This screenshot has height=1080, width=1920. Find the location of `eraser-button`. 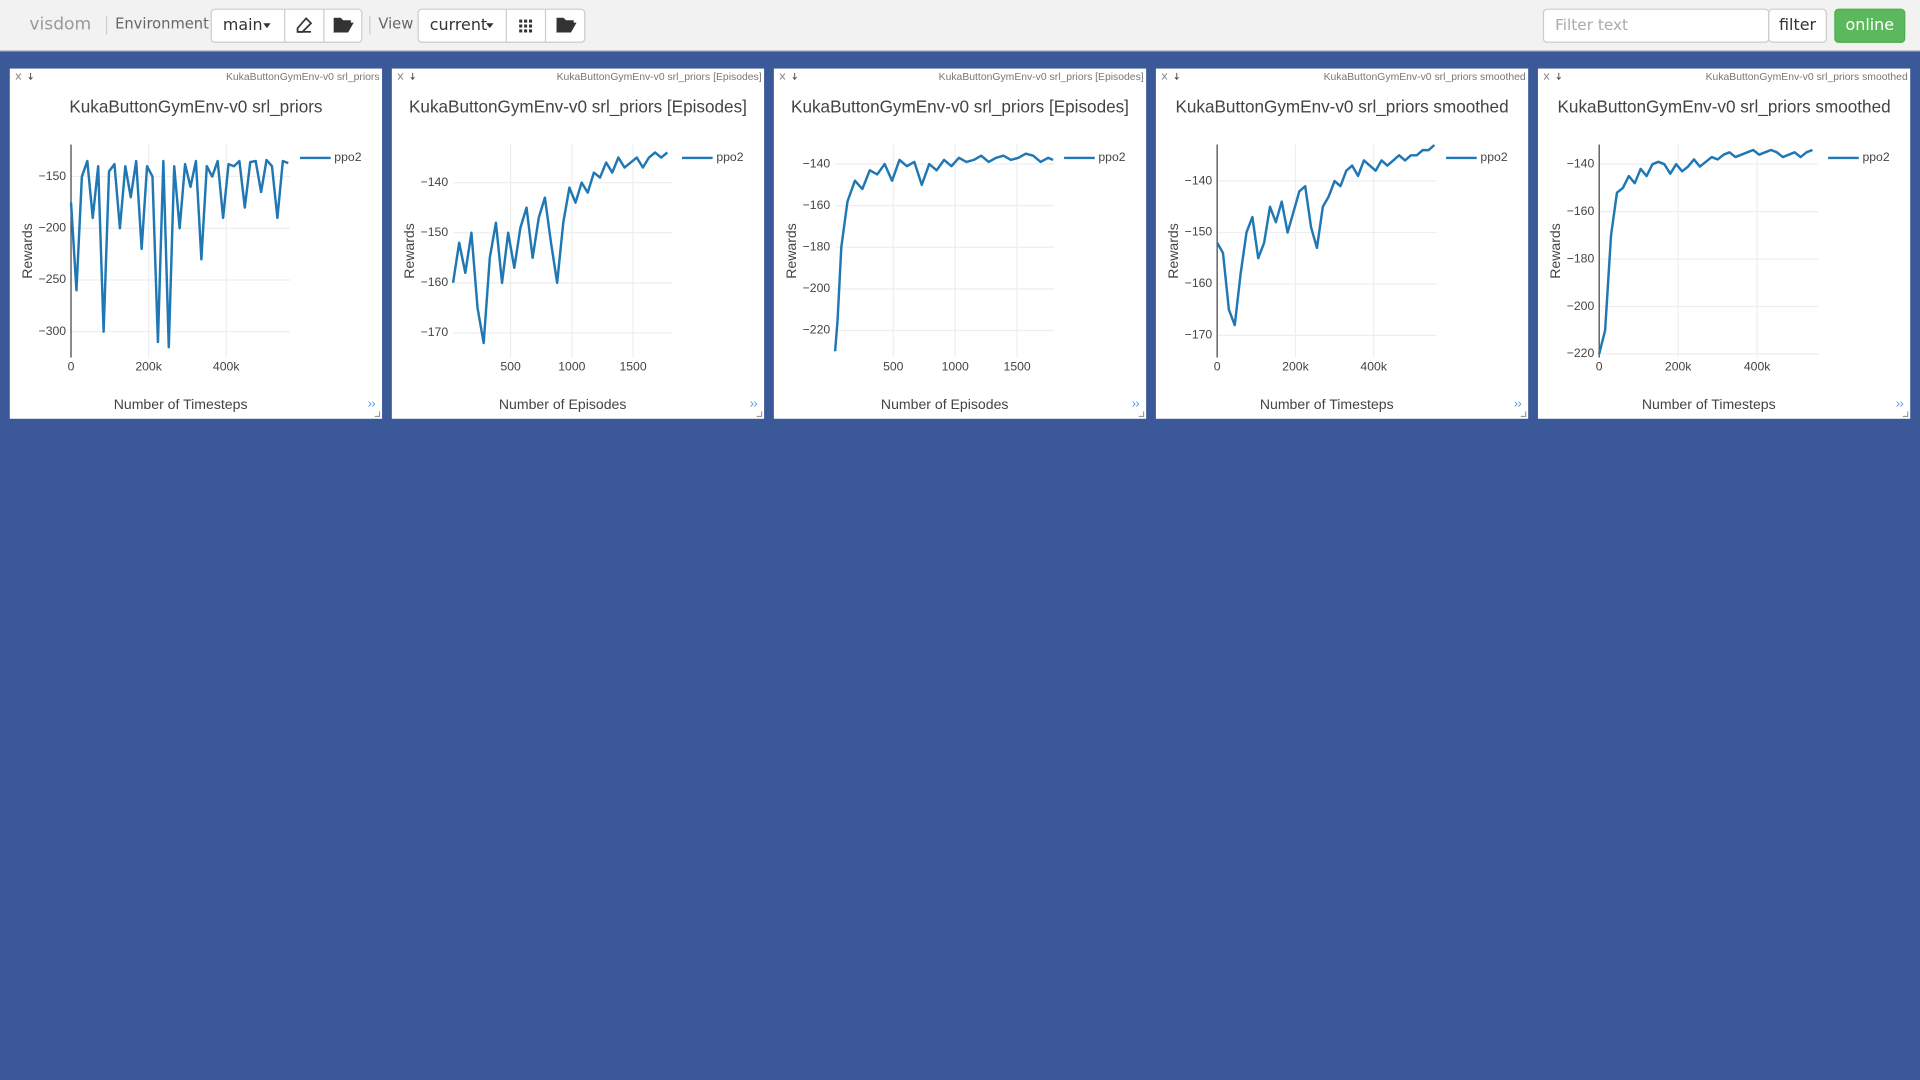

eraser-button is located at coordinates (304, 25).